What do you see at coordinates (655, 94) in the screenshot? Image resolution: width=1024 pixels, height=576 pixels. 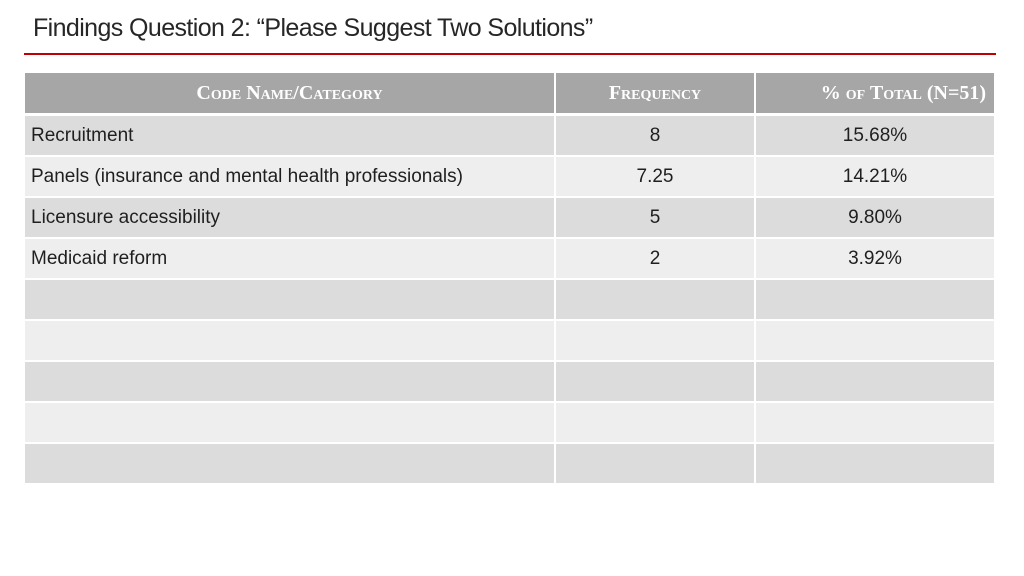 I see `header-frequency: Frequency` at bounding box center [655, 94].